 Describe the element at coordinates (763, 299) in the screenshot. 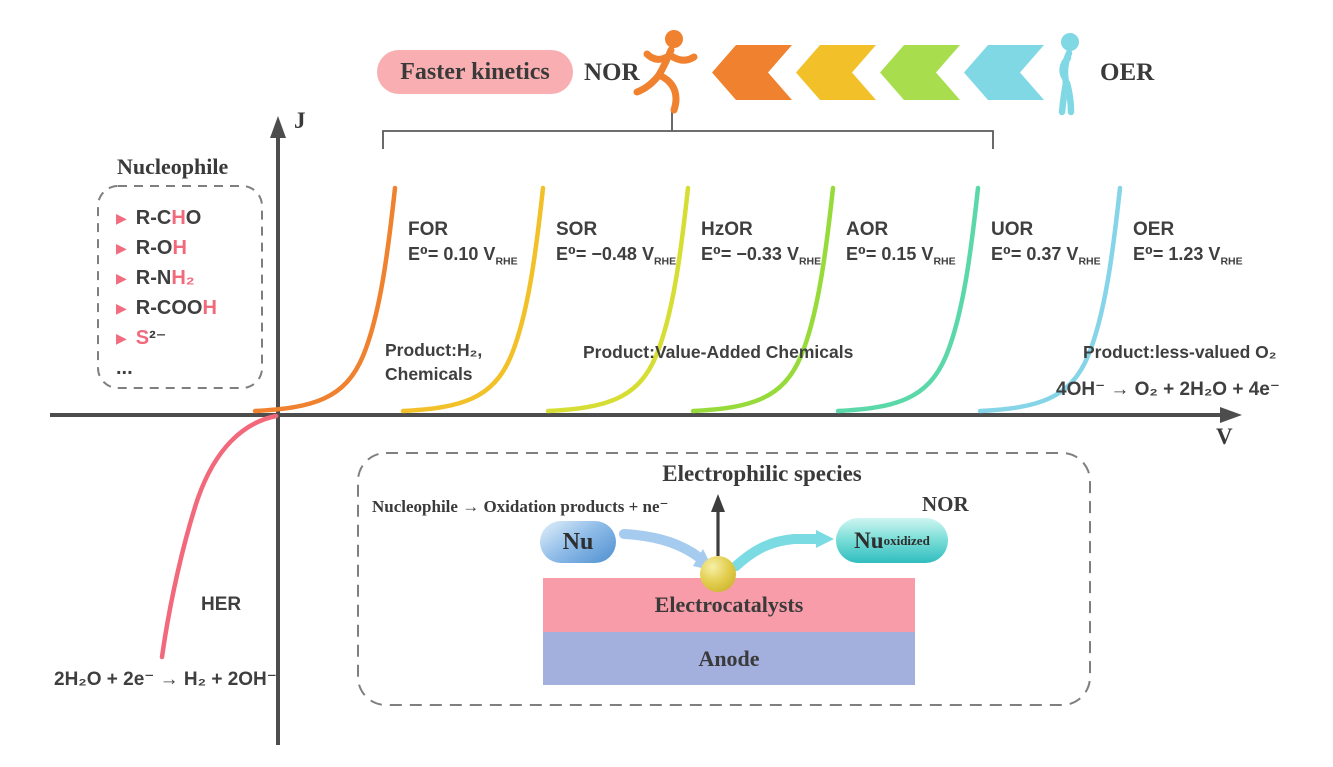

I see `aor-curve` at that location.